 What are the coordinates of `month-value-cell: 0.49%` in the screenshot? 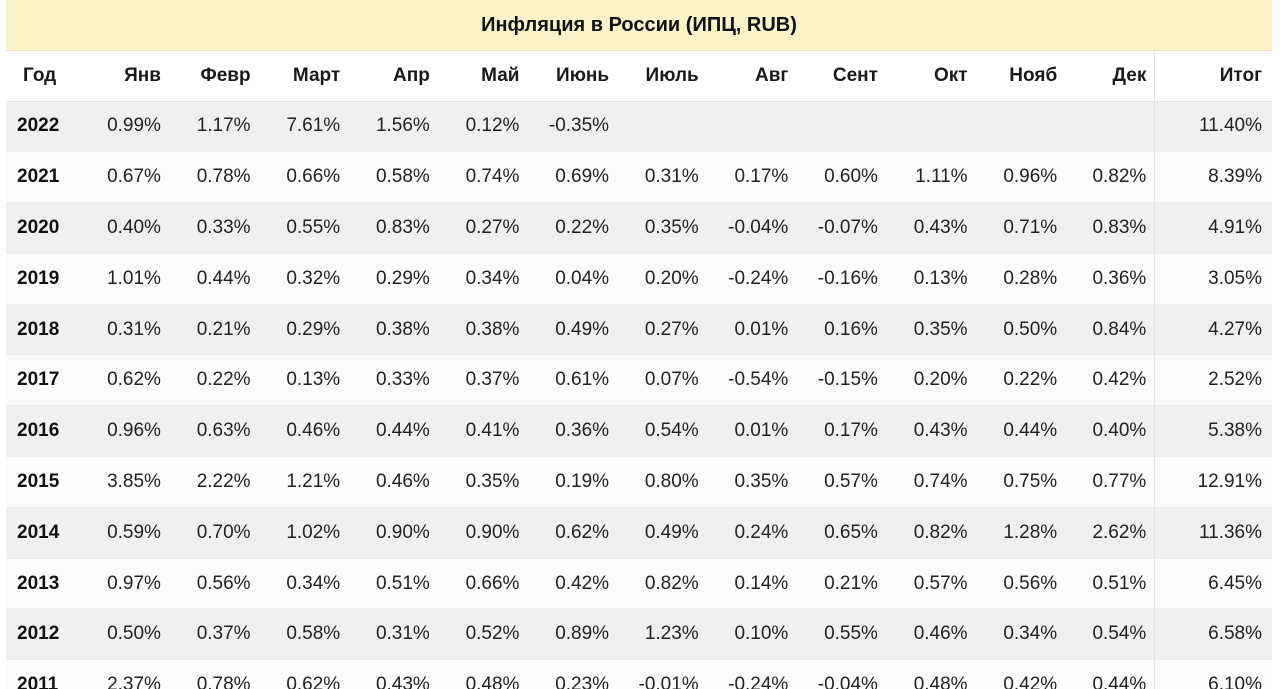 It's located at (572, 330).